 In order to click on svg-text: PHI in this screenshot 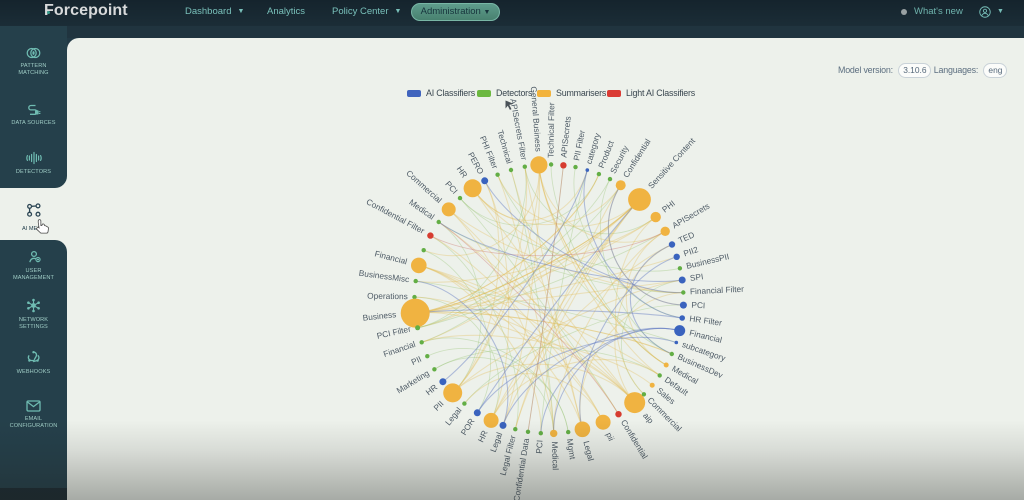, I will do `click(668, 206)`.